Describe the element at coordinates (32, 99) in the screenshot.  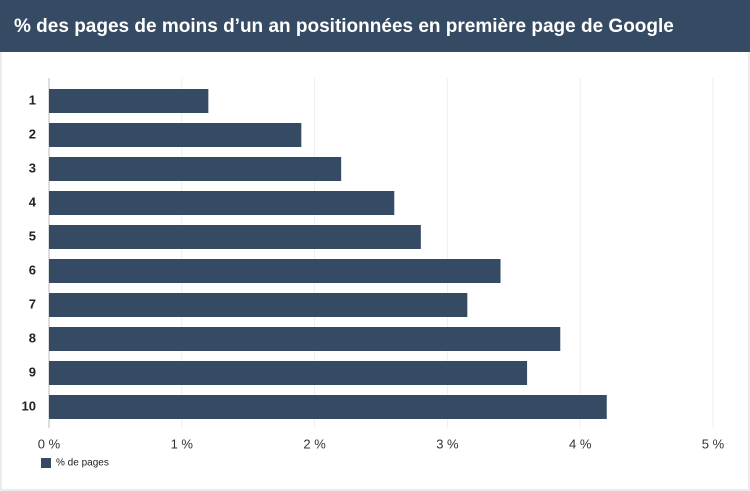
I see `y-tick-label: 1` at that location.